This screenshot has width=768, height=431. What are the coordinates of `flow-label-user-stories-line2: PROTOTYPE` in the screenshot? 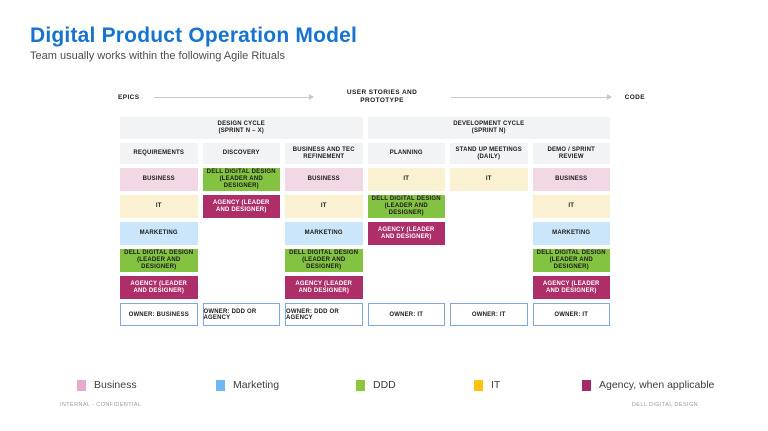 It's located at (382, 100).